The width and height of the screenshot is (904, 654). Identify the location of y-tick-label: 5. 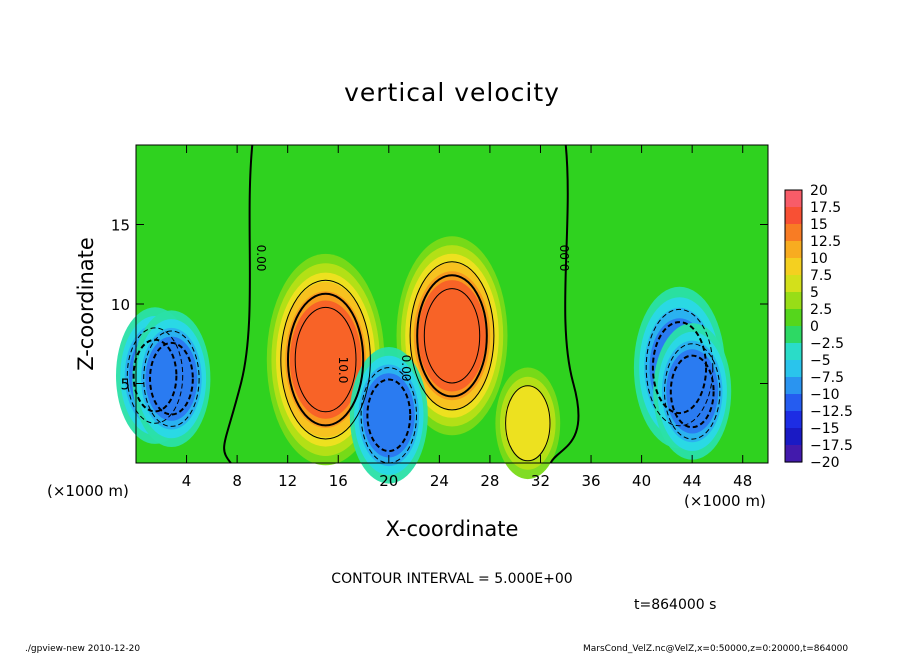
(125, 385).